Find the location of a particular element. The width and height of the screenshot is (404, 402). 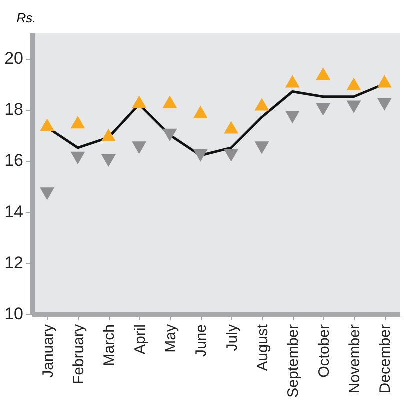

x-tick-label: February is located at coordinates (79, 354).